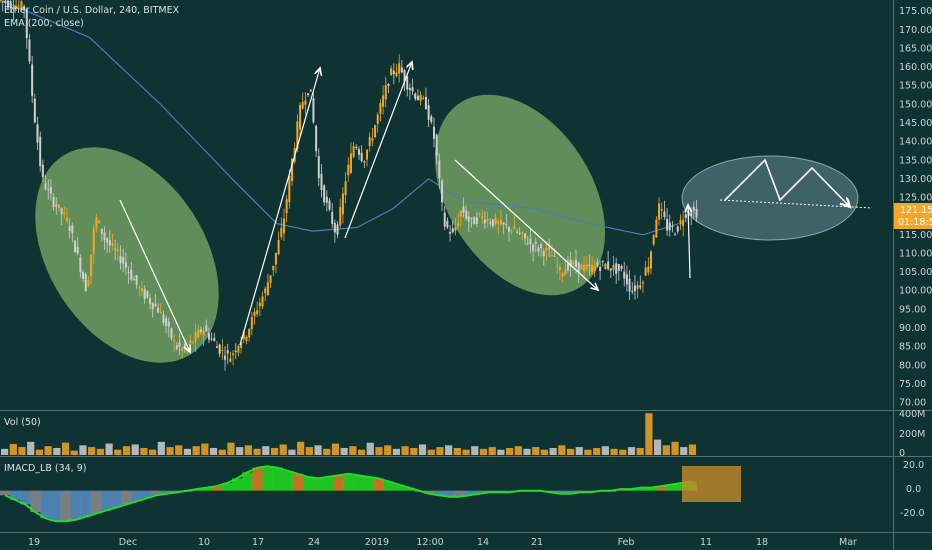  Describe the element at coordinates (912, 309) in the screenshot. I see `price-tick-label: 95.00` at that location.